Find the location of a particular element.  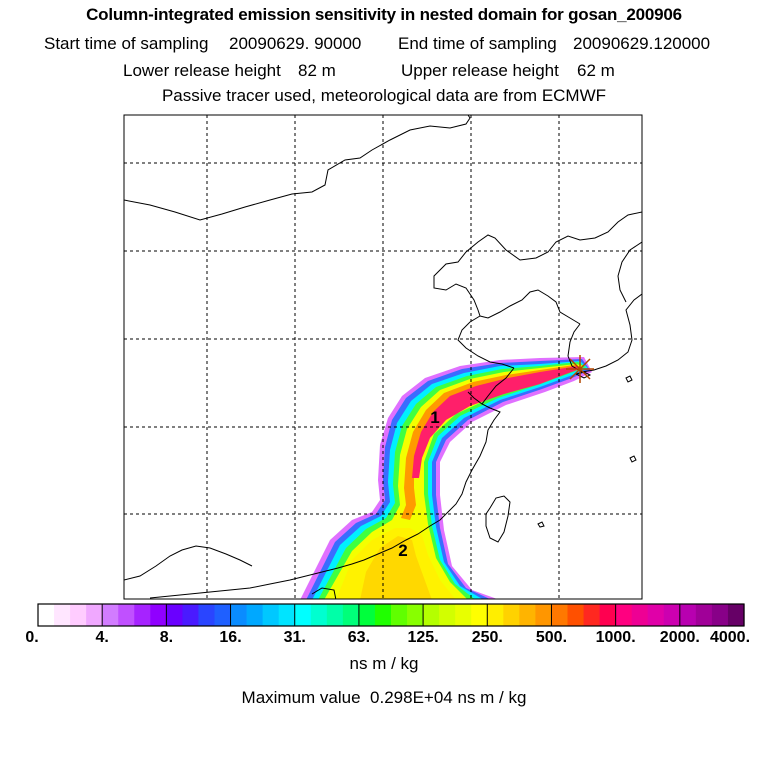

coastline-bohai is located at coordinates (530, 307).